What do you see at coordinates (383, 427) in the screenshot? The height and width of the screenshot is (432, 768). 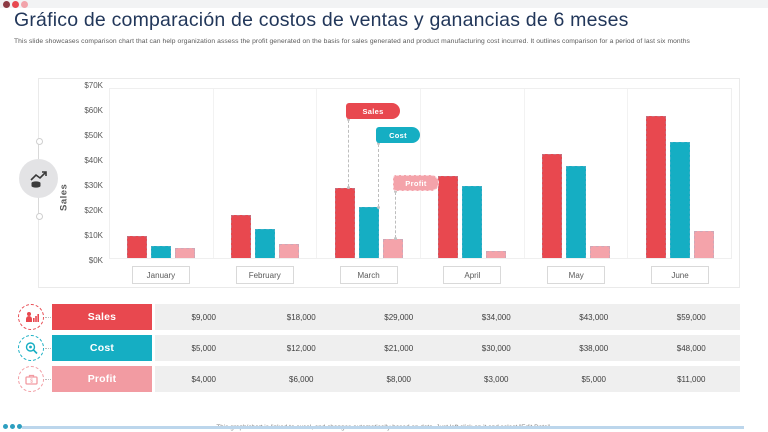 I see `bottom-accent-bar` at bounding box center [383, 427].